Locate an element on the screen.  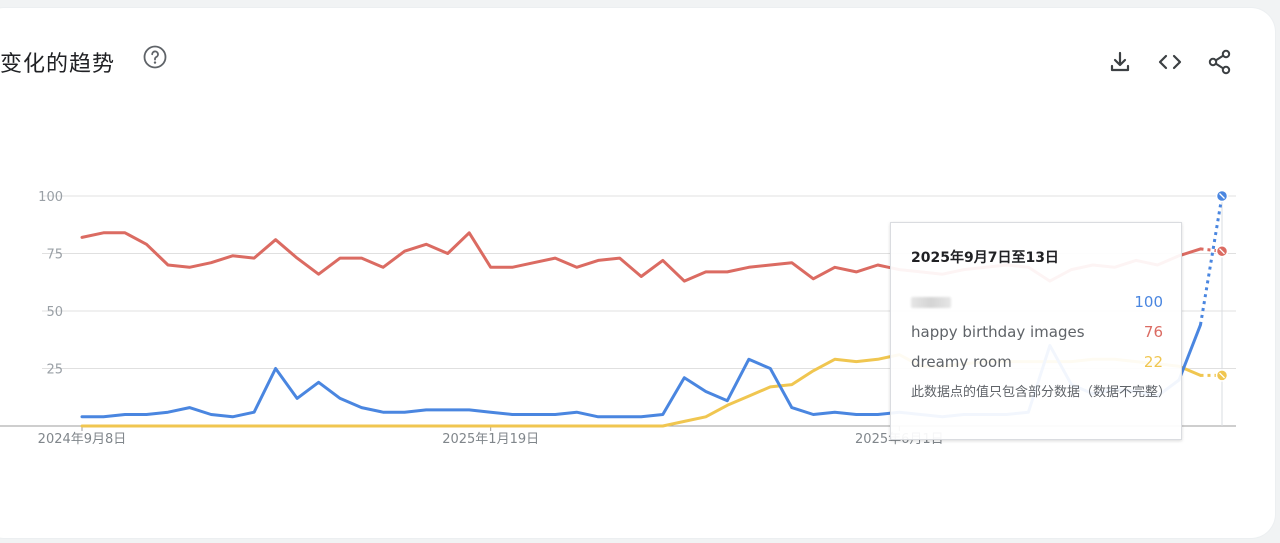
y-tick-label: 25 is located at coordinates (54, 370).